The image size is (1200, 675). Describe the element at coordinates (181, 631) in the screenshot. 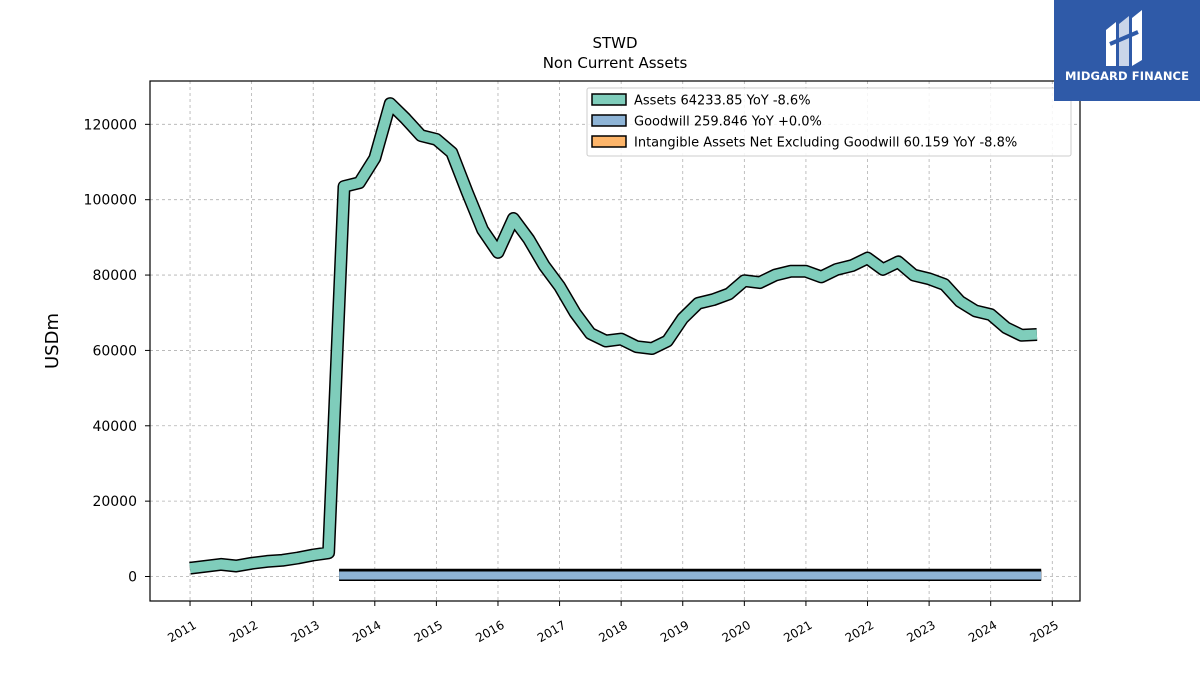

I see `x-tick-label: 2011` at that location.